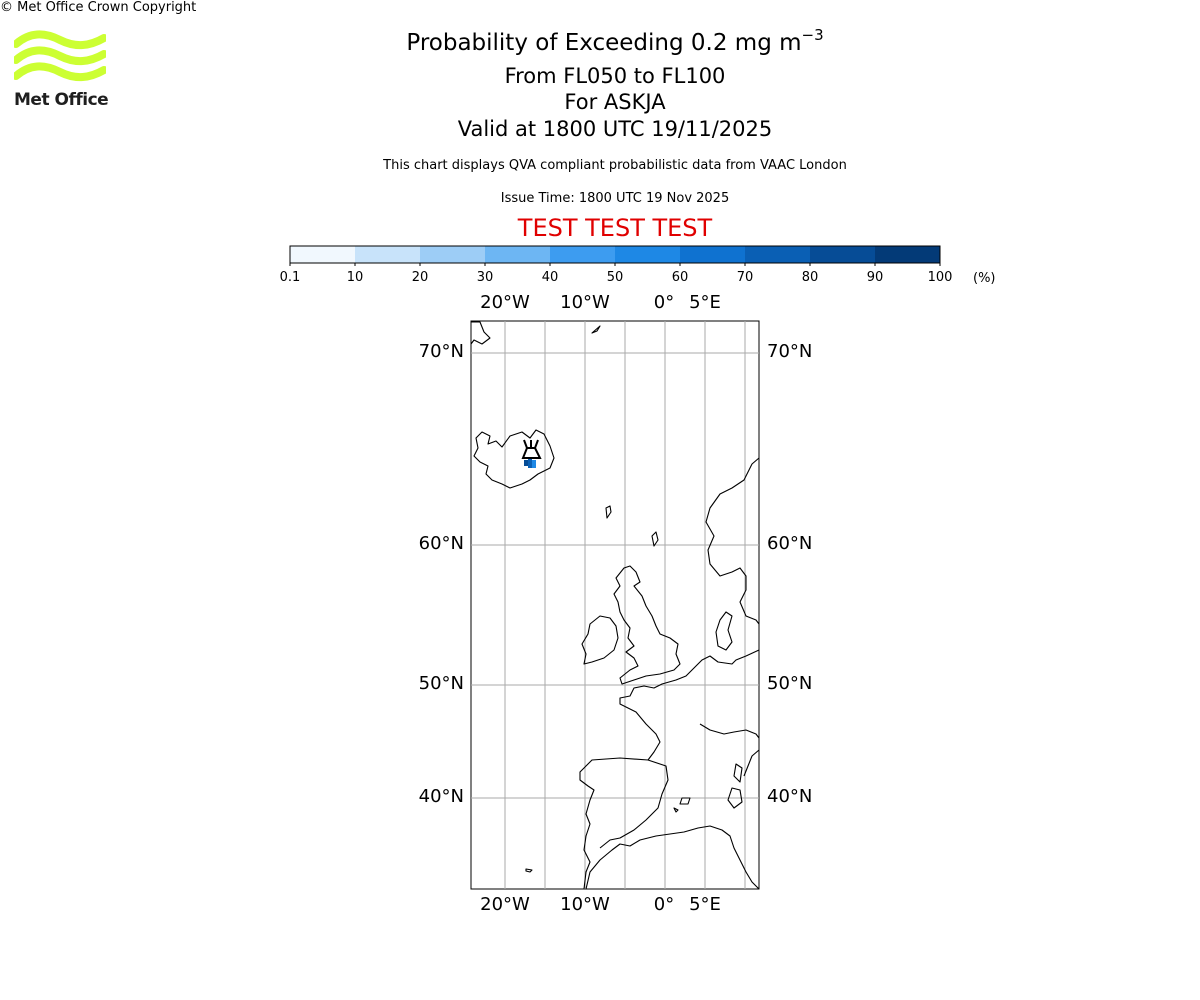 This screenshot has width=1200, height=1000. What do you see at coordinates (355, 277) in the screenshot?
I see `colorbar-tick-label: 10` at bounding box center [355, 277].